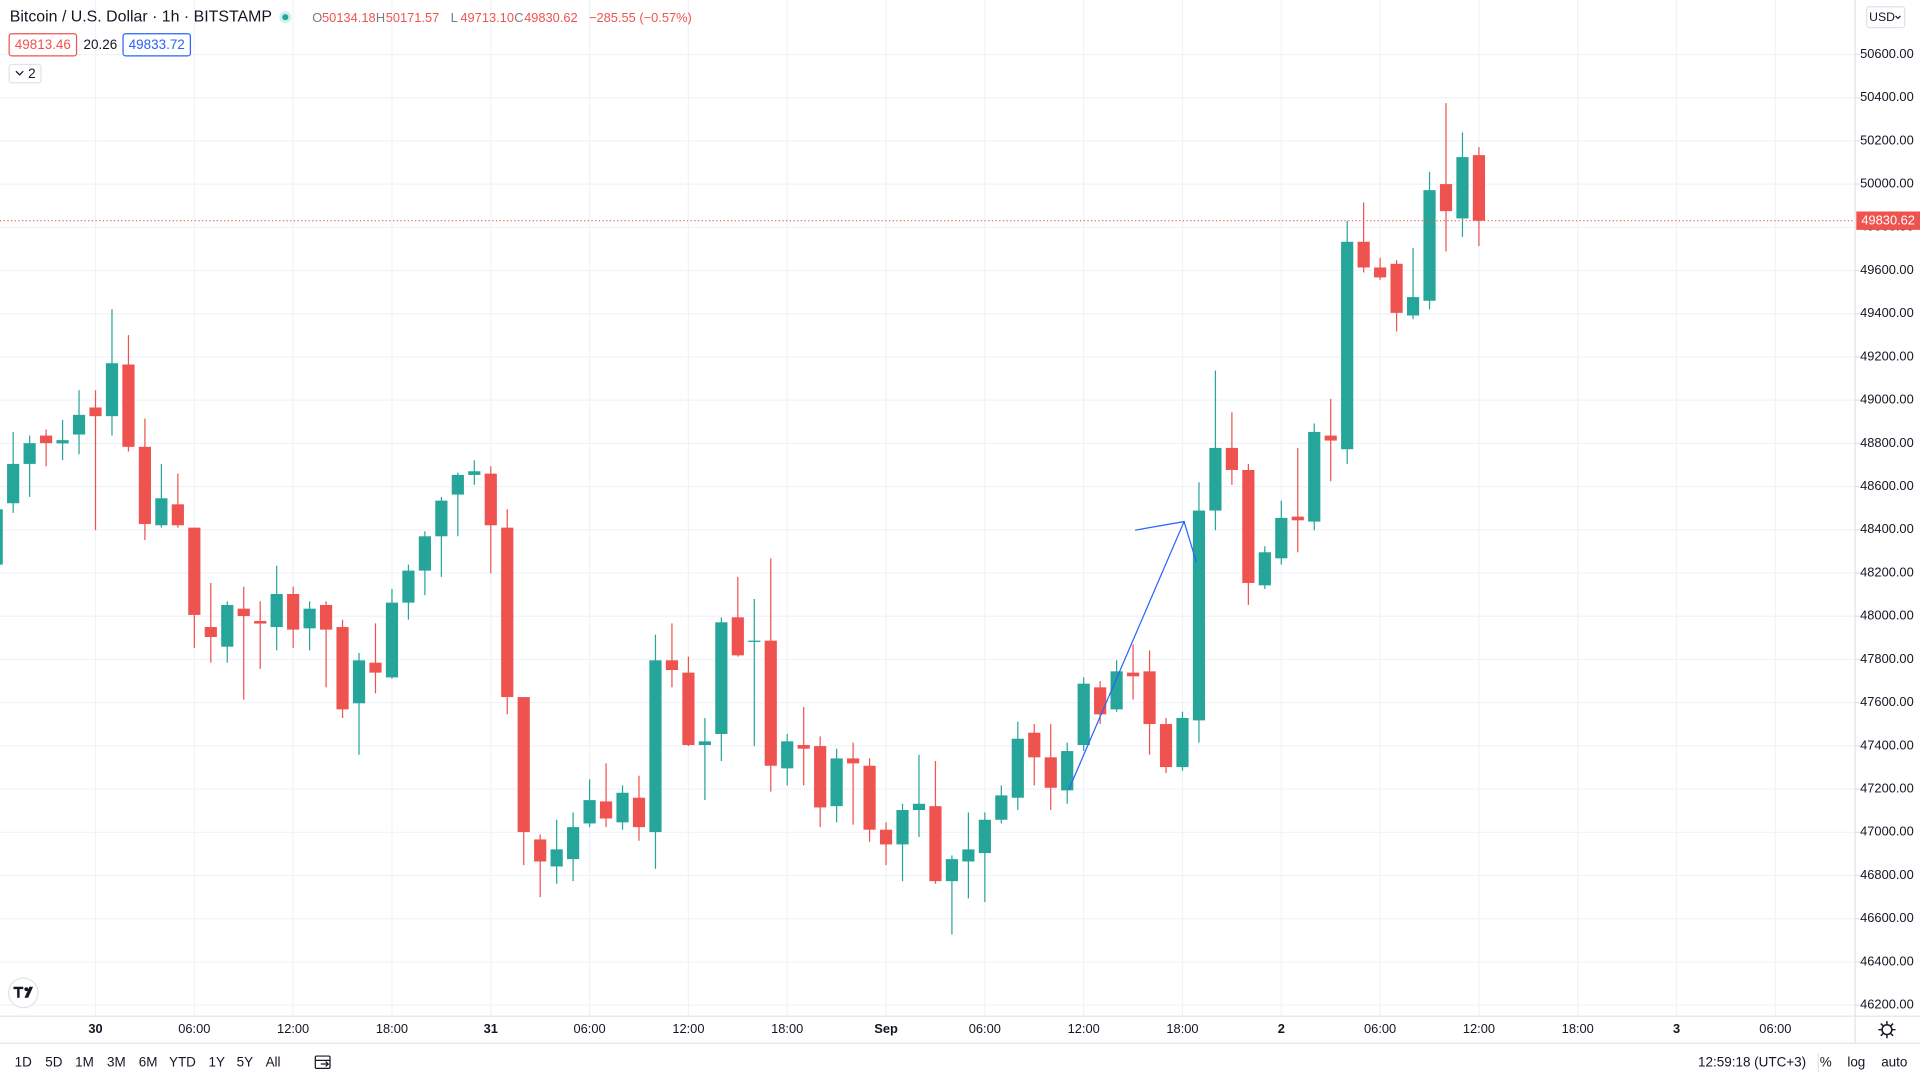 The image size is (1920, 1080). What do you see at coordinates (1676, 1028) in the screenshot?
I see `x-tick-label: 3` at bounding box center [1676, 1028].